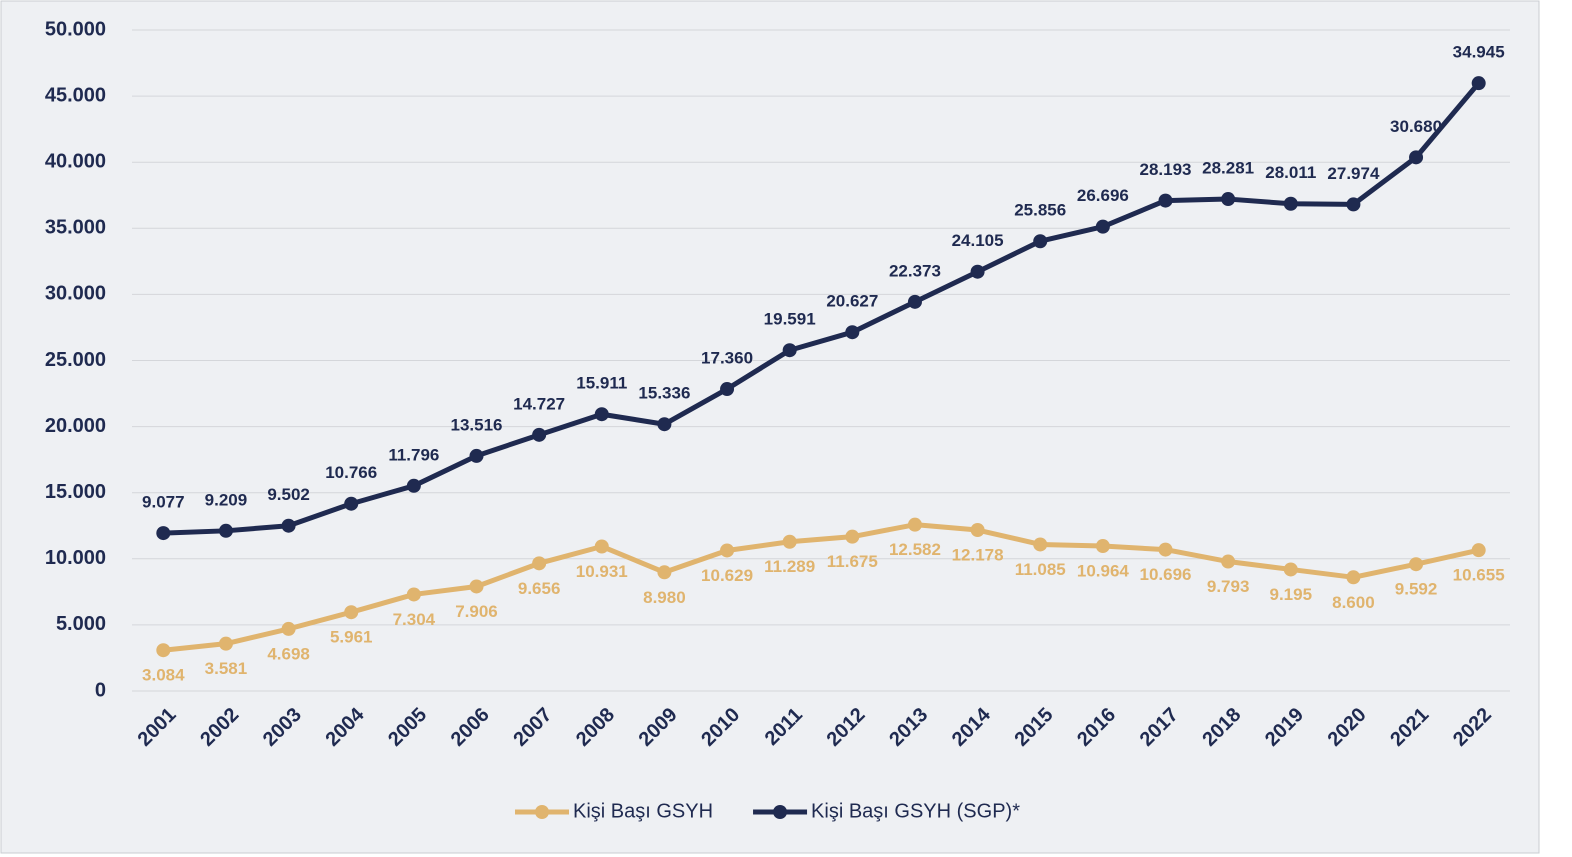 The image size is (1572, 857). What do you see at coordinates (790, 319) in the screenshot?
I see `data-label: 19.591` at bounding box center [790, 319].